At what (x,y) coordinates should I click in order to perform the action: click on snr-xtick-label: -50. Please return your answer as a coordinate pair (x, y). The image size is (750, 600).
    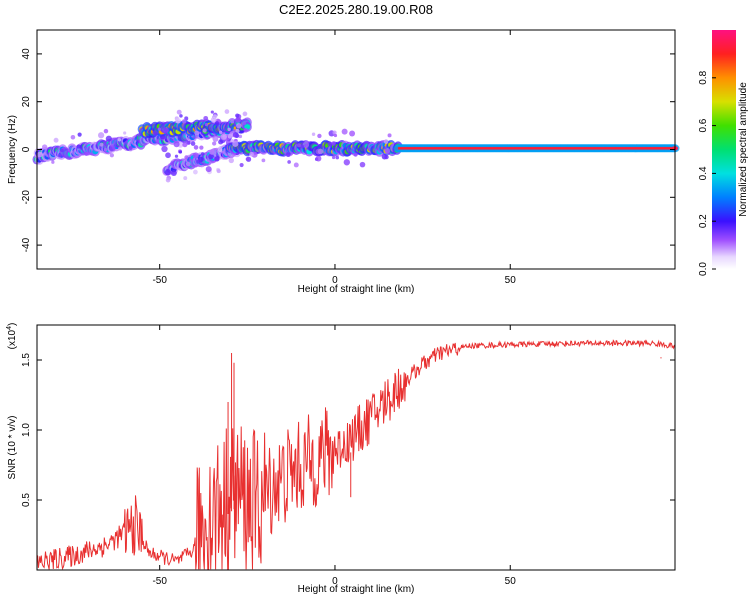
    Looking at the image, I should click on (159, 581).